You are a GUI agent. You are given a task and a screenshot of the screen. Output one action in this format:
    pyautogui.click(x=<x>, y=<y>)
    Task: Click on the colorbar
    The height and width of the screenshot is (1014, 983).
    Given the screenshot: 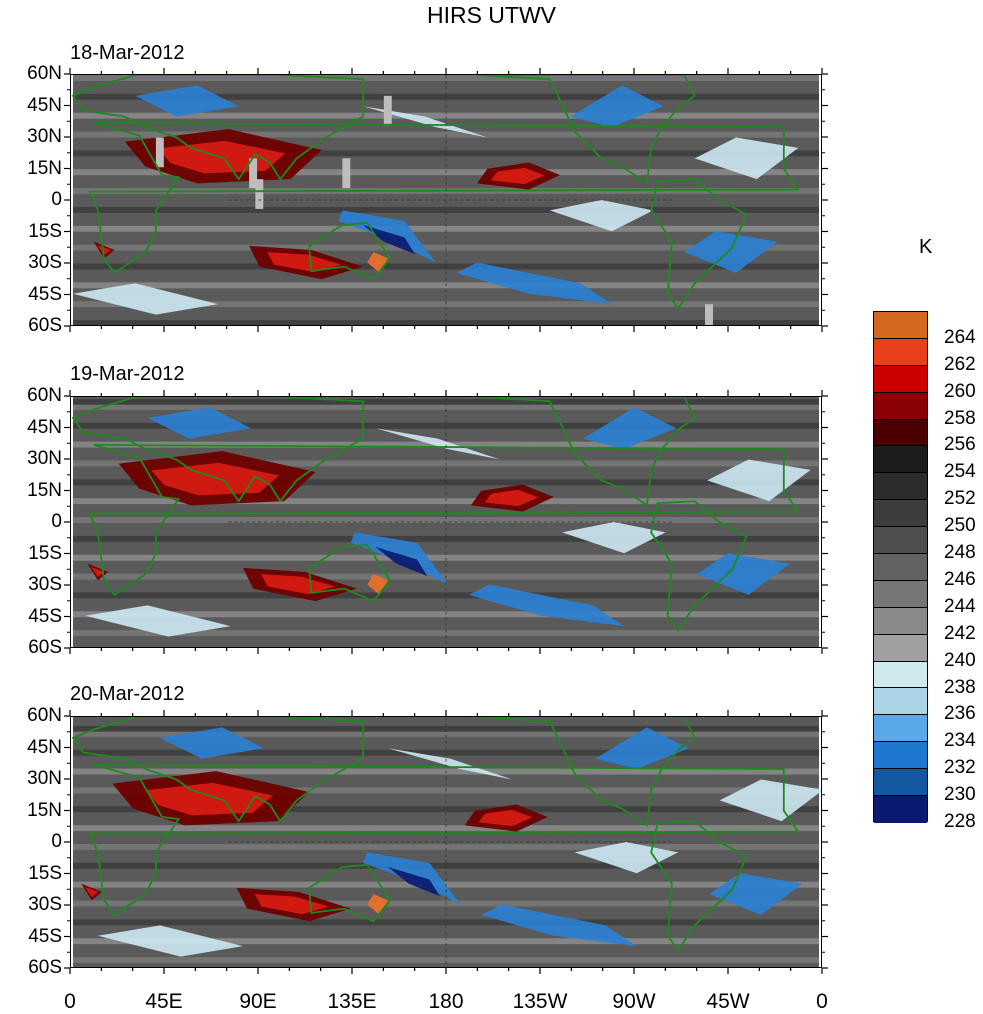 What is the action you would take?
    pyautogui.click(x=900, y=567)
    